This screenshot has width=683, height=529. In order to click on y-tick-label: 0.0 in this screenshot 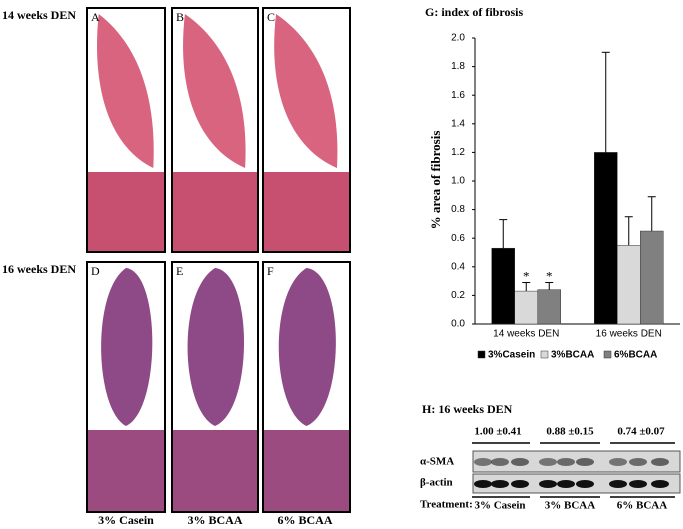, I will do `click(458, 324)`.